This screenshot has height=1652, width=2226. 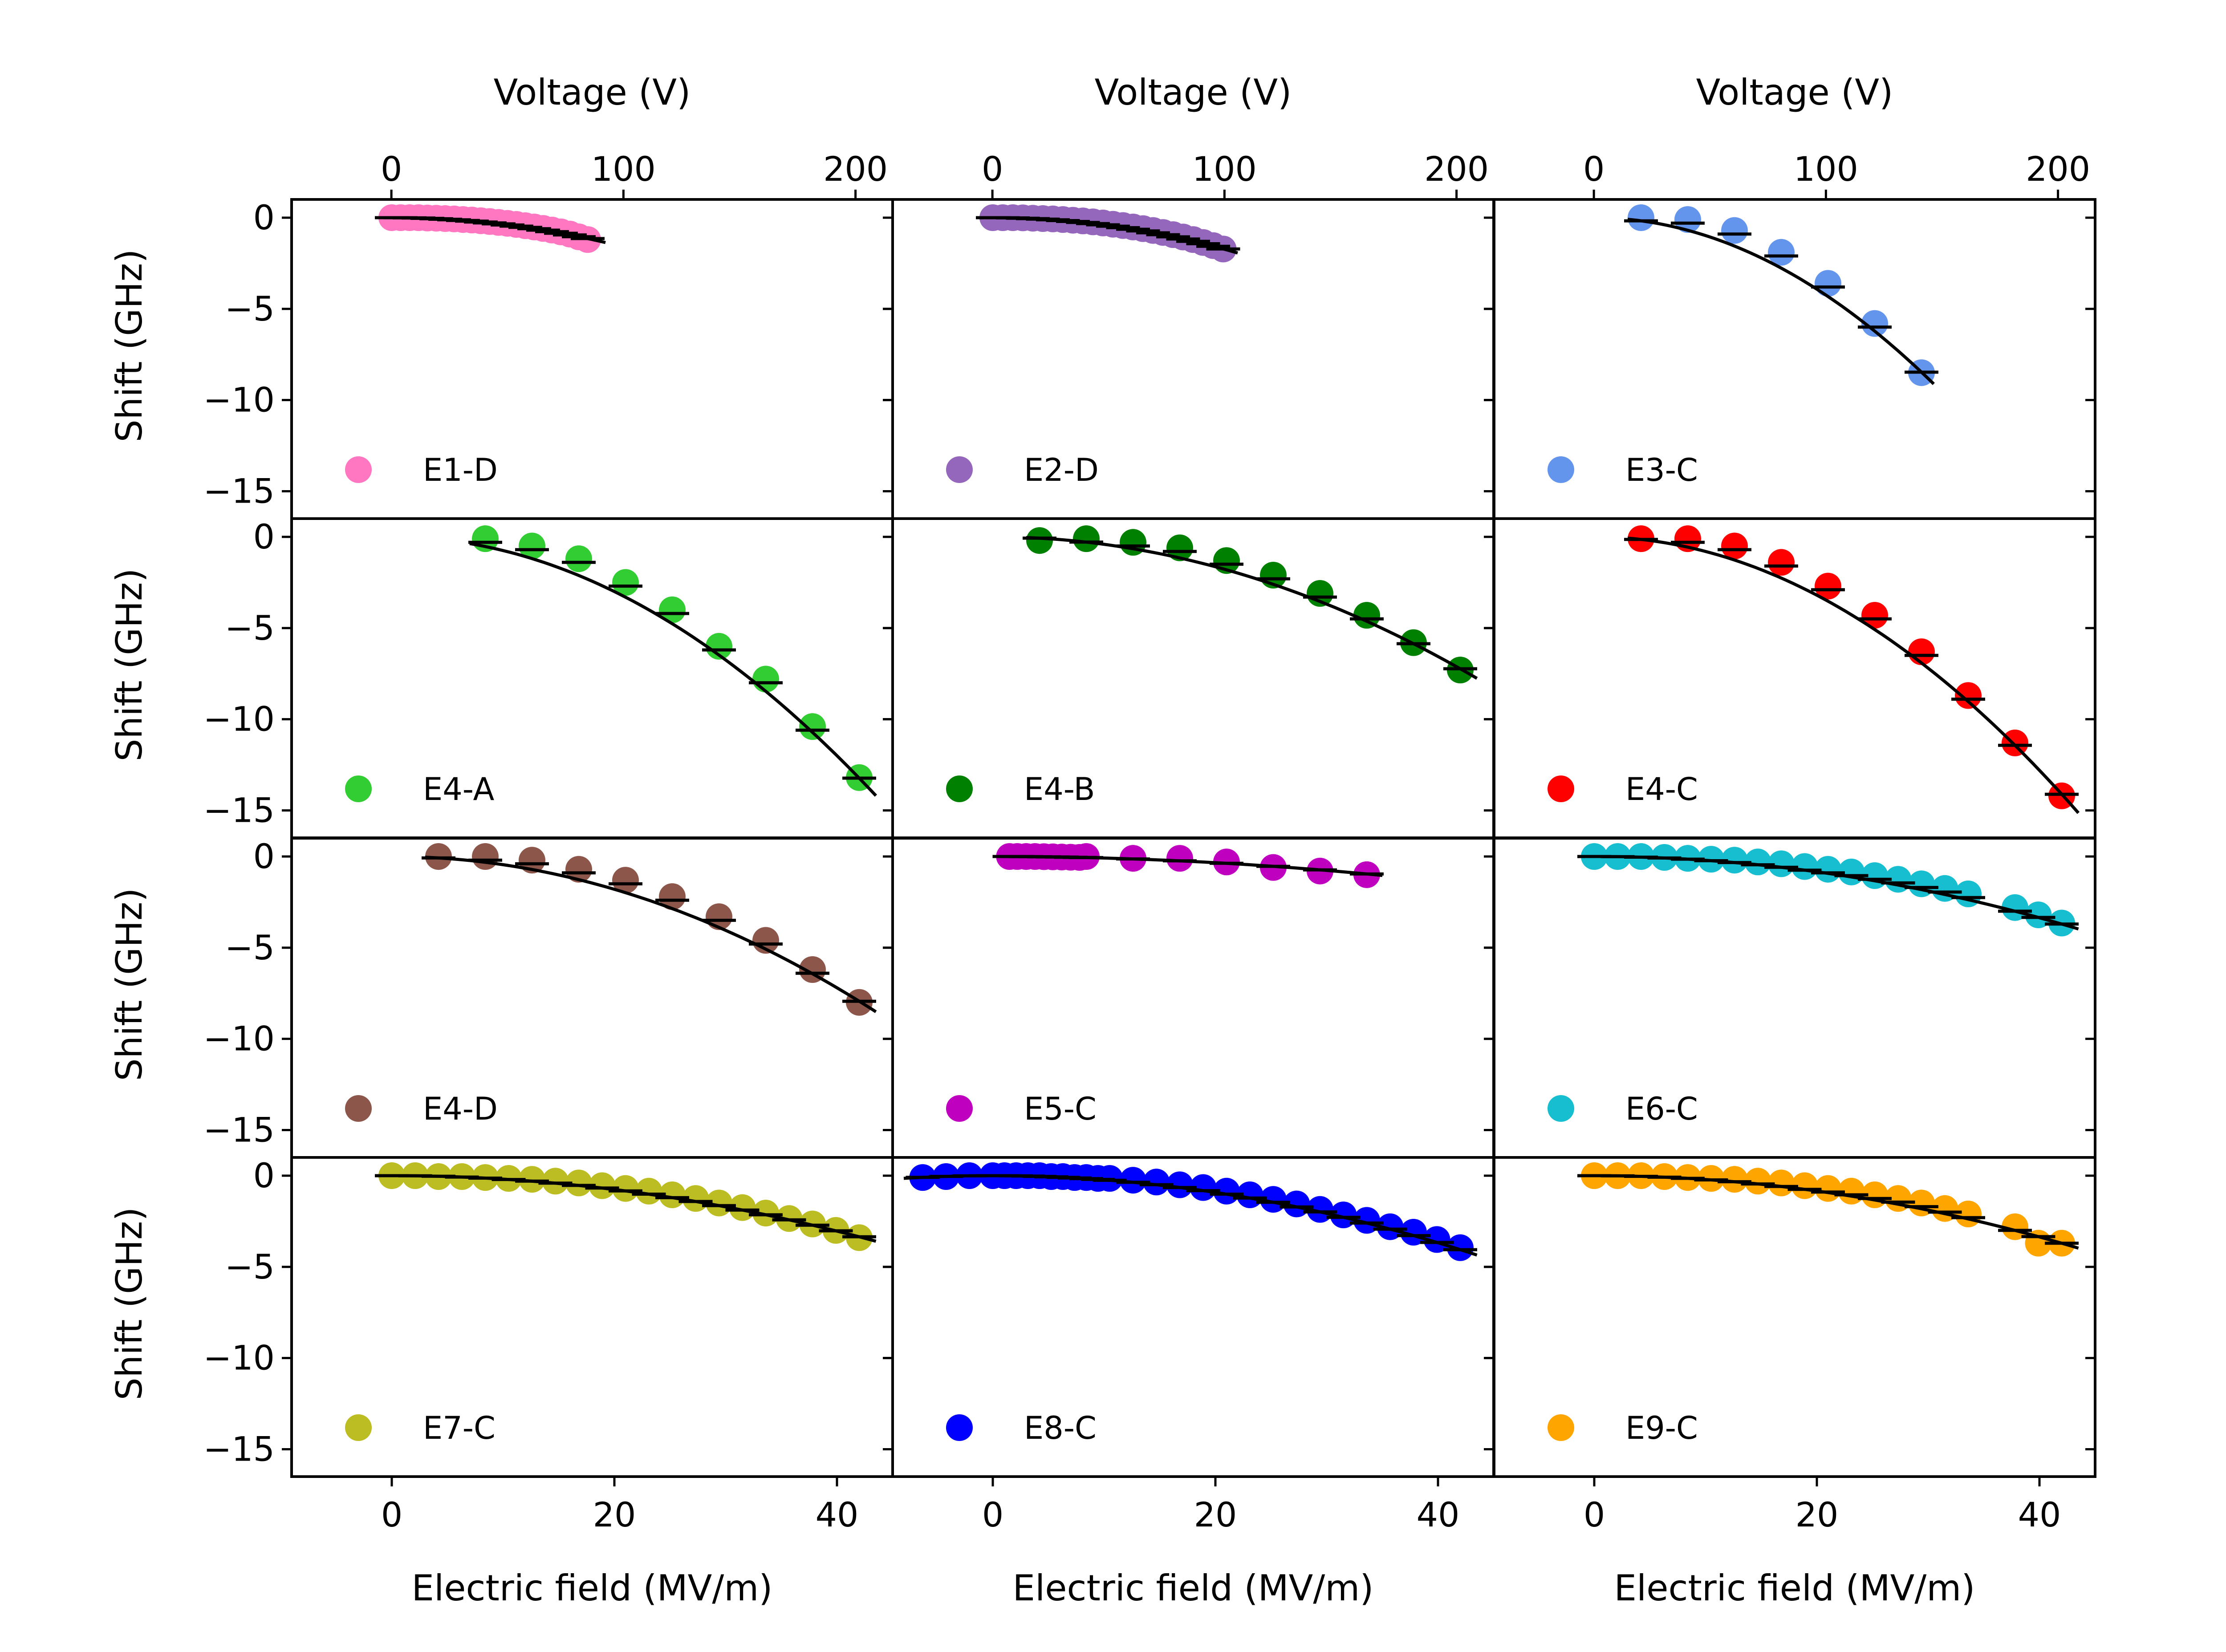 What do you see at coordinates (1189, 334) in the screenshot?
I see `panel-e2-d: 0 100 200 E2-D` at bounding box center [1189, 334].